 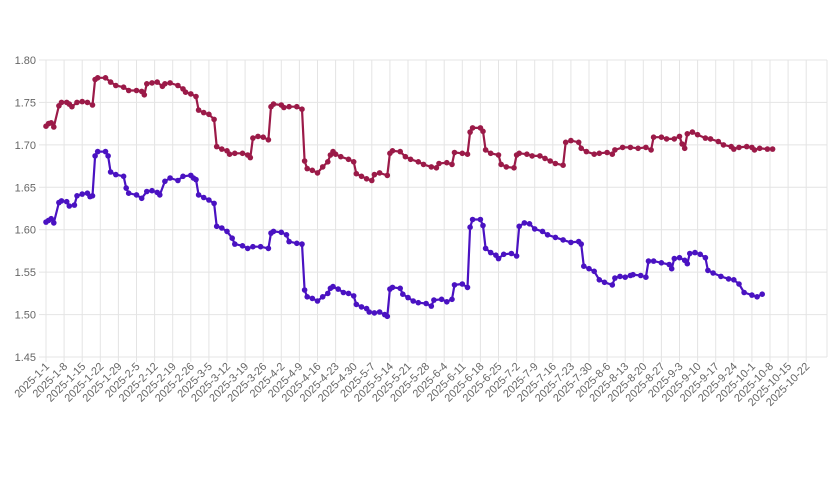 What do you see at coordinates (25, 146) in the screenshot?
I see `y-tick-label: 1.70` at bounding box center [25, 146].